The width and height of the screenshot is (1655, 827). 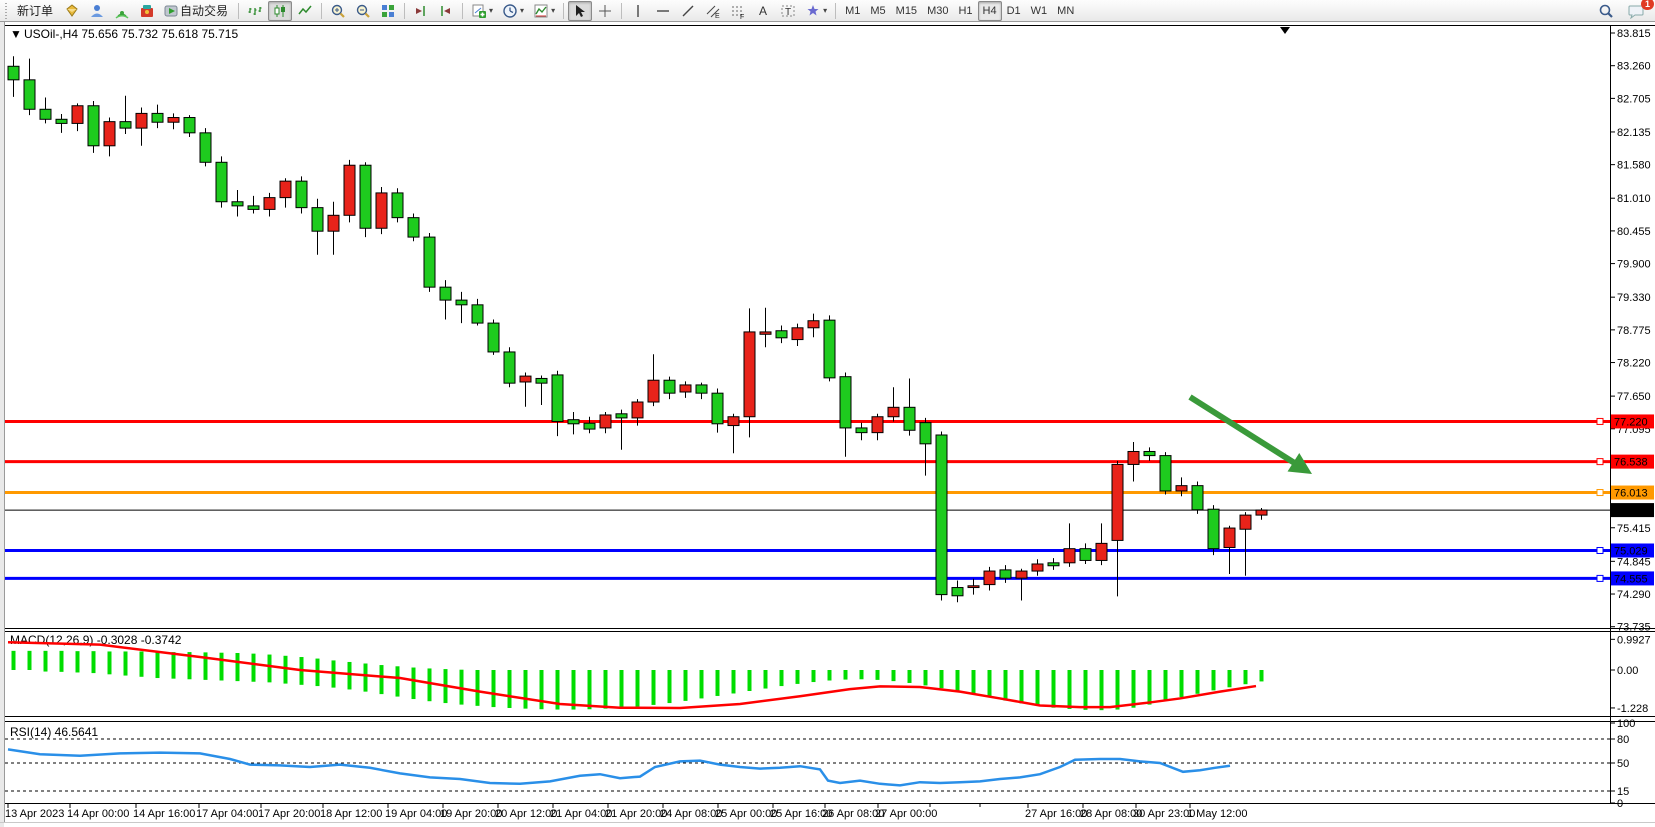 What do you see at coordinates (1634, 199) in the screenshot?
I see `price-tick-label: 81.010` at bounding box center [1634, 199].